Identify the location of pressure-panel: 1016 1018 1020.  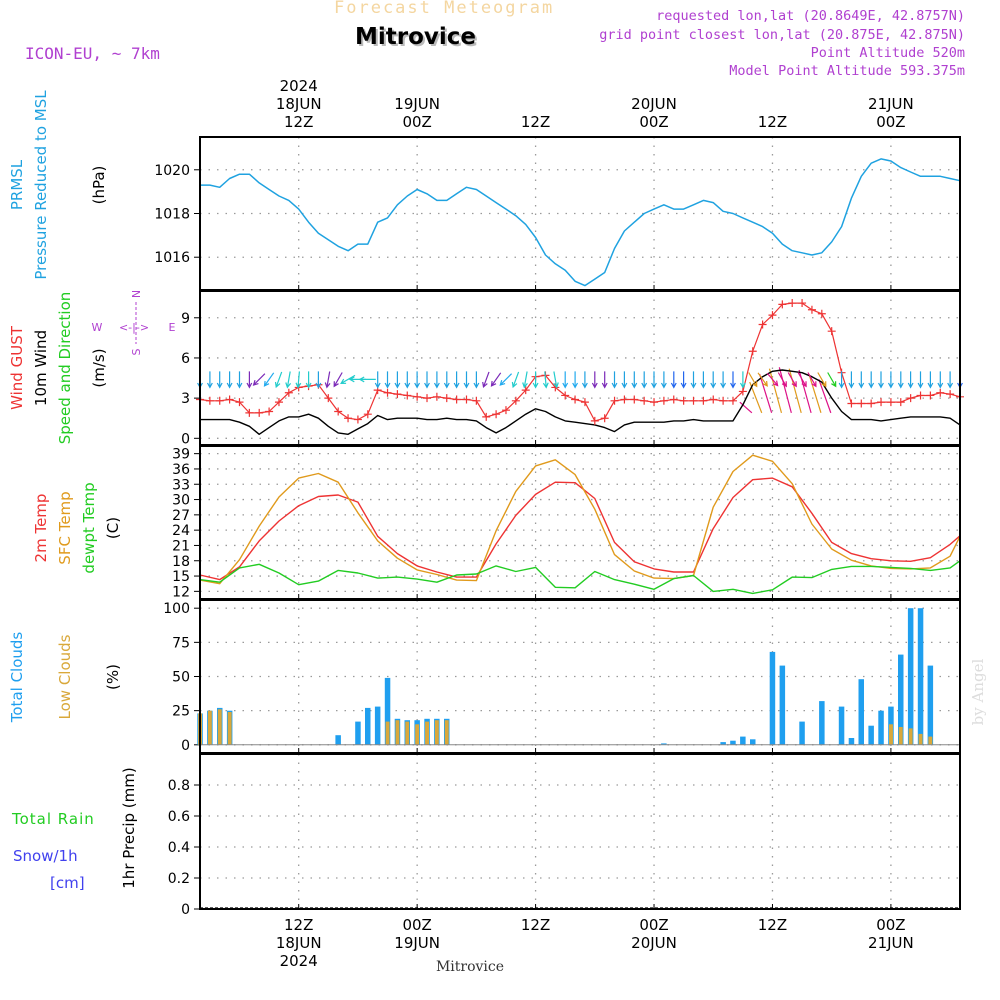
(557, 213).